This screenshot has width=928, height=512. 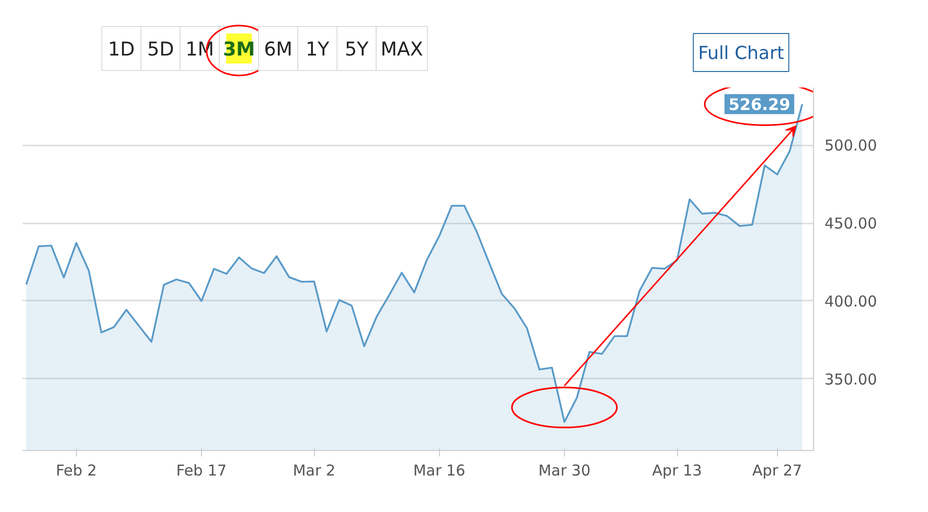 What do you see at coordinates (201, 471) in the screenshot?
I see `x-tick-label: Feb 17` at bounding box center [201, 471].